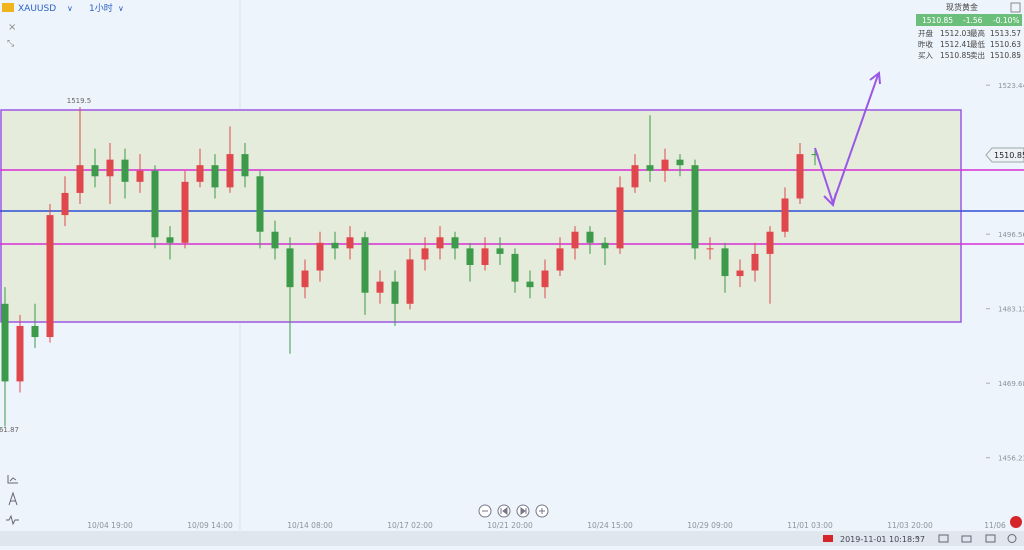  Describe the element at coordinates (12, 27) in the screenshot. I see `close-button: ×` at that location.